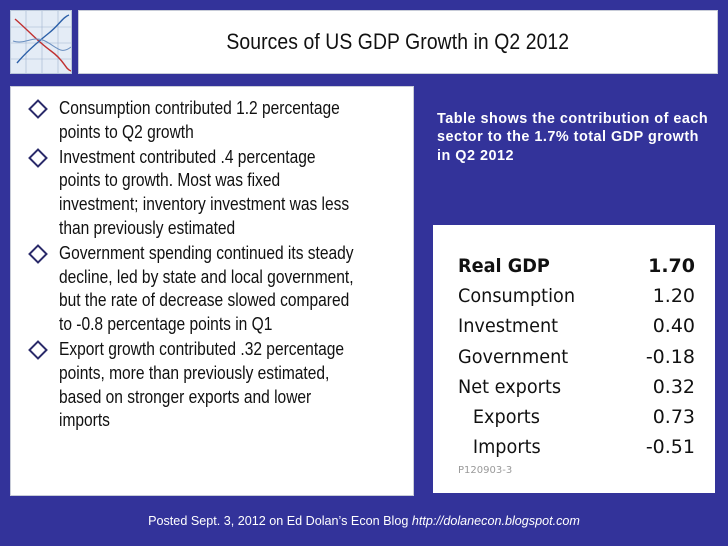 This screenshot has width=728, height=546. Describe the element at coordinates (576, 326) in the screenshot. I see `table-row-investment: Investment 0.40` at that location.